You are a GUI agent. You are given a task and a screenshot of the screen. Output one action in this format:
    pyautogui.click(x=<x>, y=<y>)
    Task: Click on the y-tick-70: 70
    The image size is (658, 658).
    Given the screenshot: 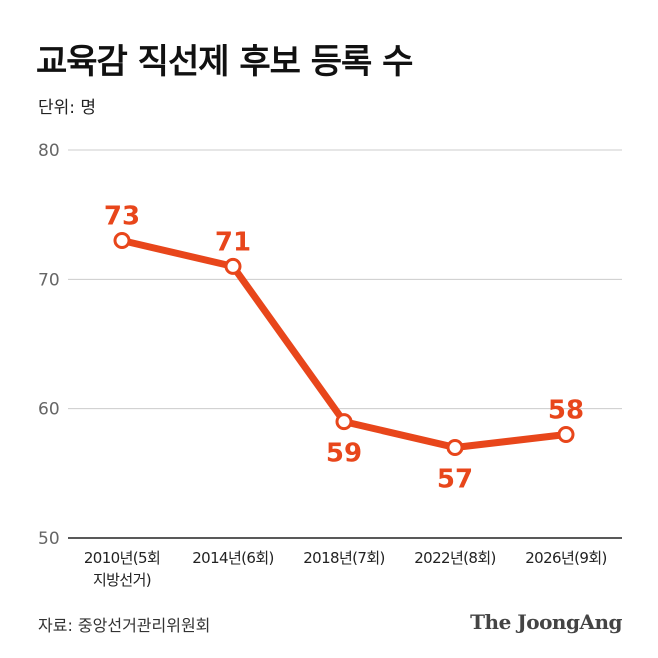 What is the action you would take?
    pyautogui.click(x=49, y=280)
    